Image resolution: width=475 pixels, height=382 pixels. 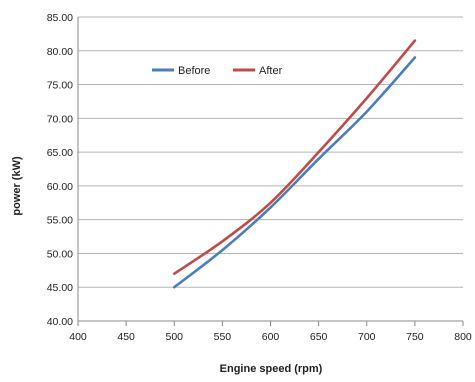 What do you see at coordinates (174, 337) in the screenshot?
I see `x-tick-label-500: 500` at bounding box center [174, 337].